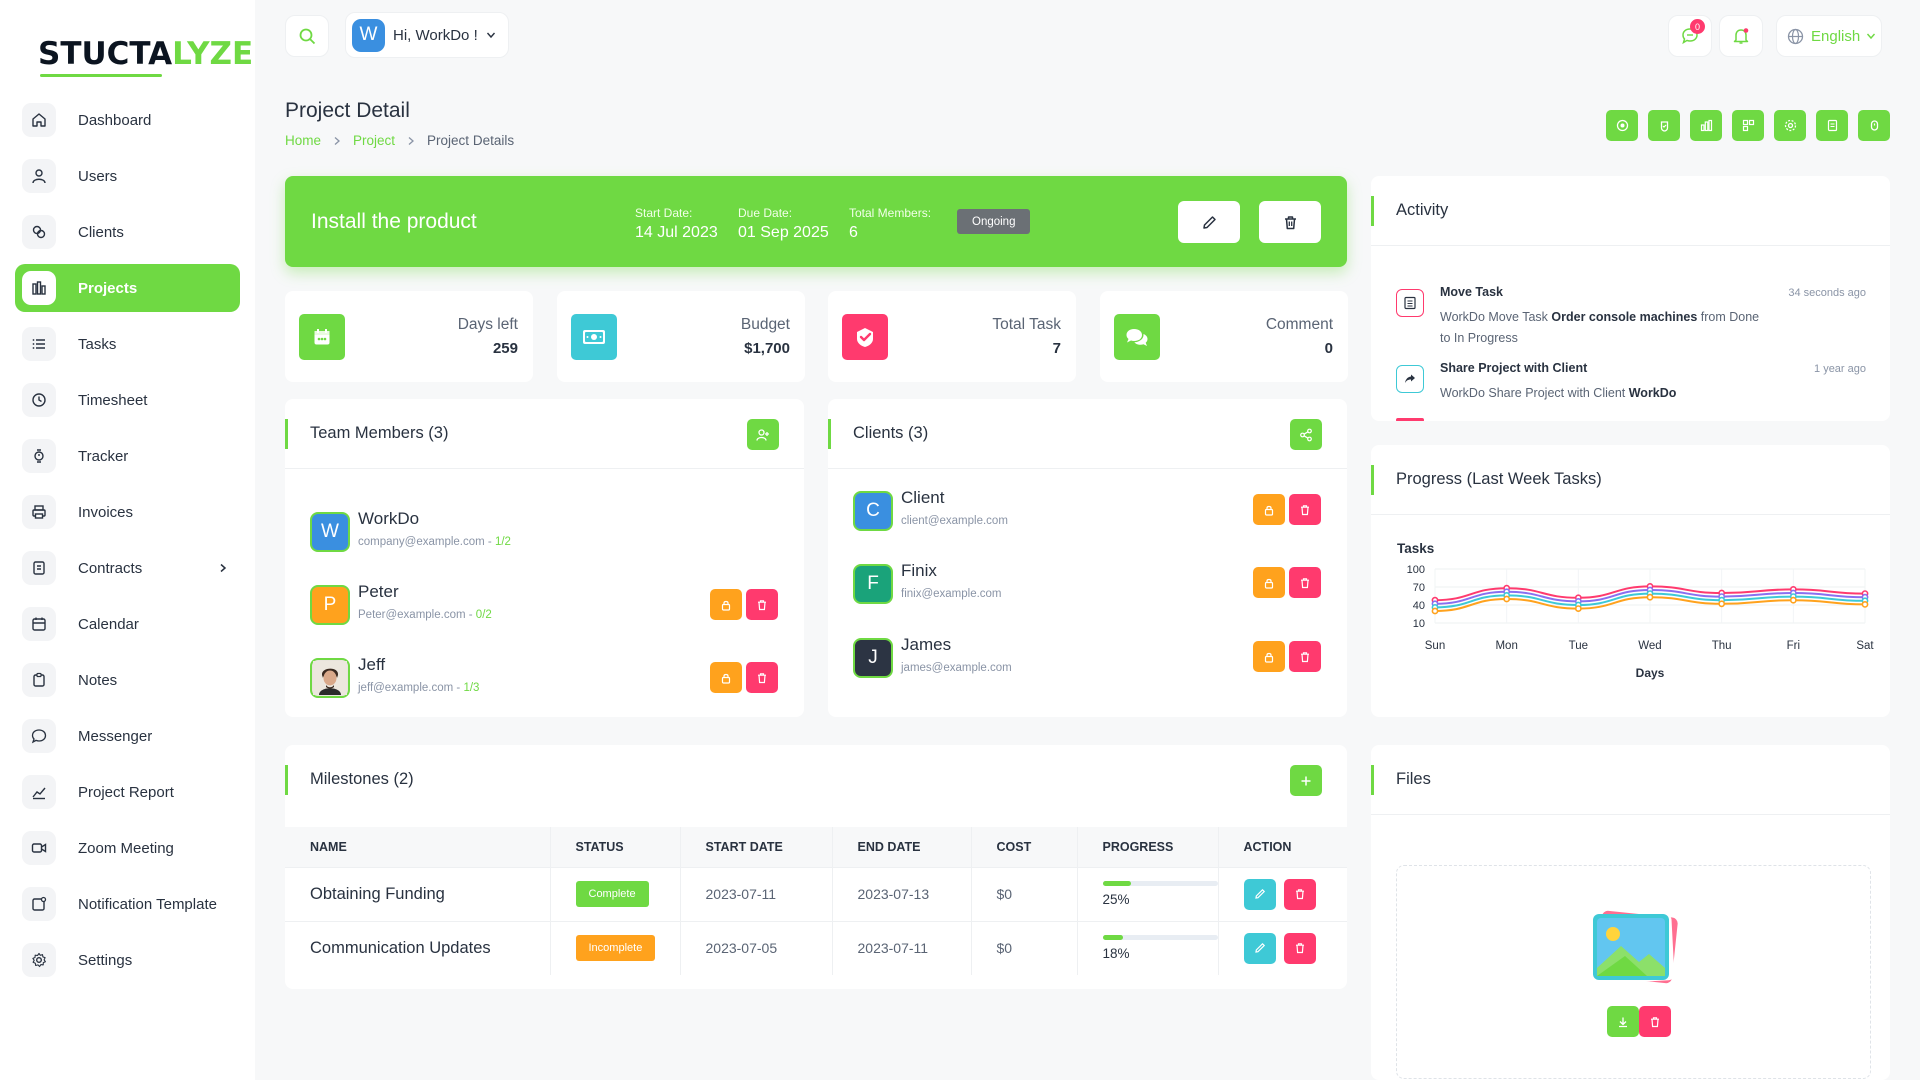 The height and width of the screenshot is (1080, 1920). I want to click on sidebar-item-settings: Settings, so click(127, 960).